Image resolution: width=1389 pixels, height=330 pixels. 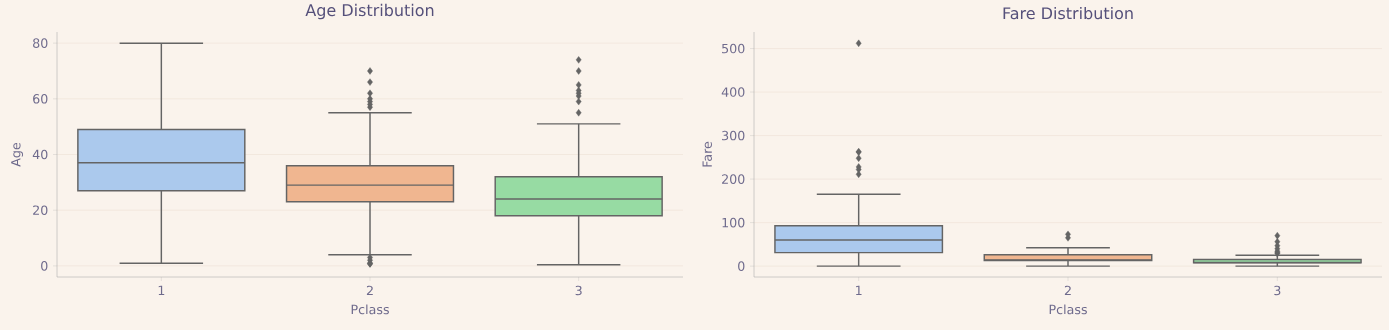 What do you see at coordinates (40, 43) in the screenshot?
I see `y-tick-label: 80` at bounding box center [40, 43].